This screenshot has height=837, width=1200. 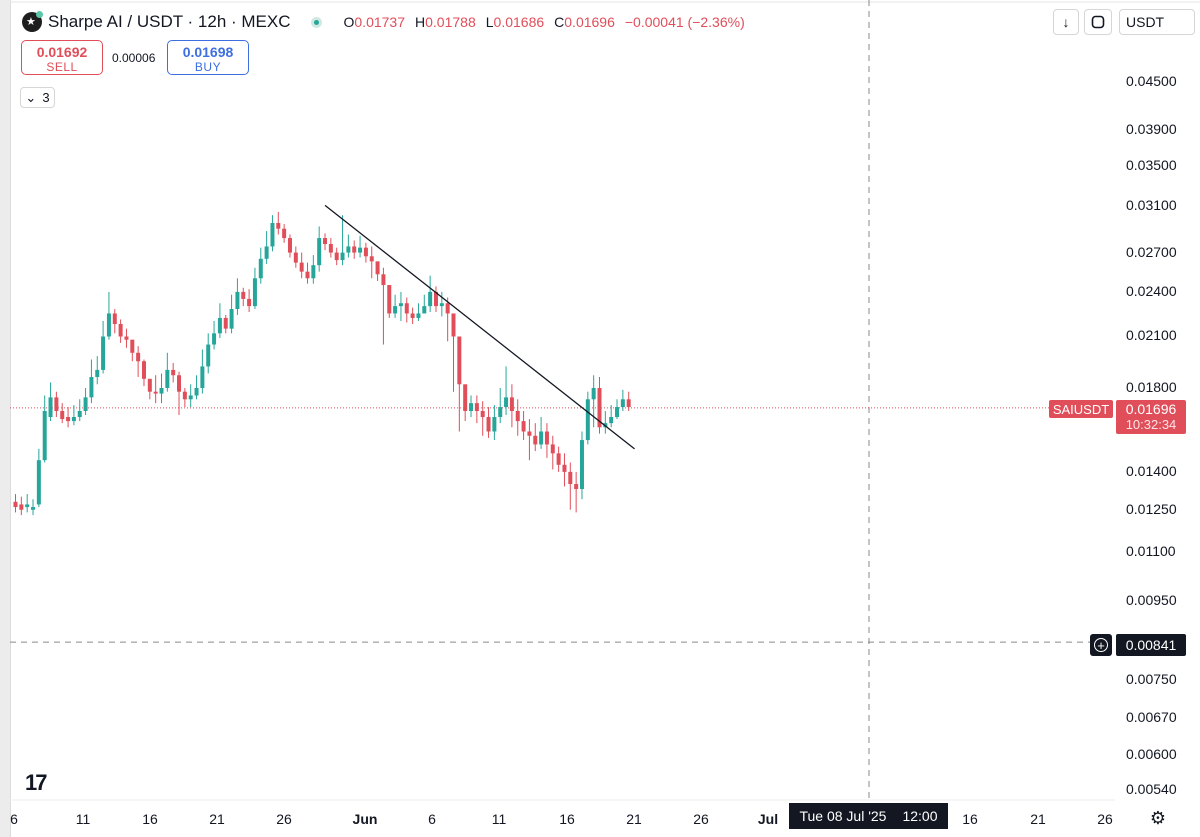 What do you see at coordinates (62, 57) in the screenshot?
I see `sell-button: 0.01692 SELL` at bounding box center [62, 57].